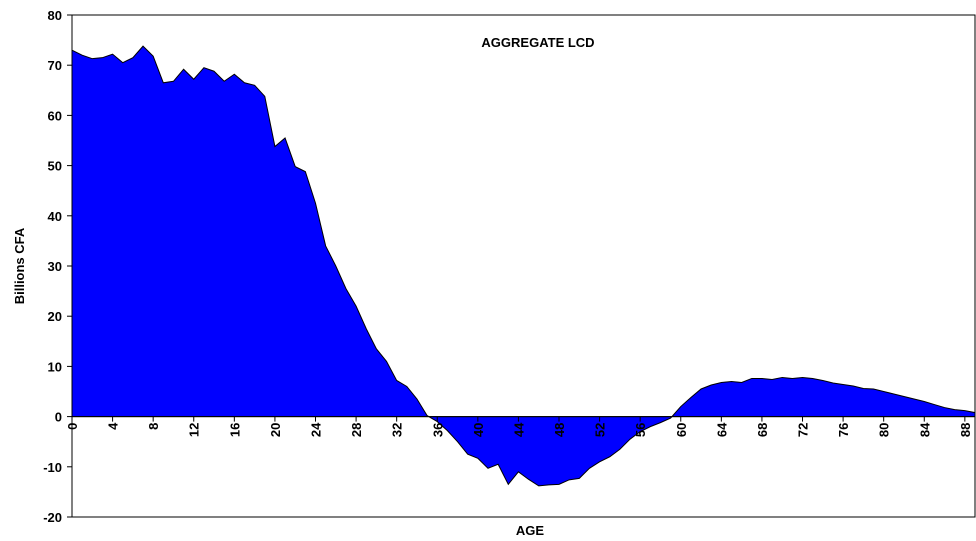 Image resolution: width=976 pixels, height=541 pixels. I want to click on y-tick-label: 0, so click(58, 417).